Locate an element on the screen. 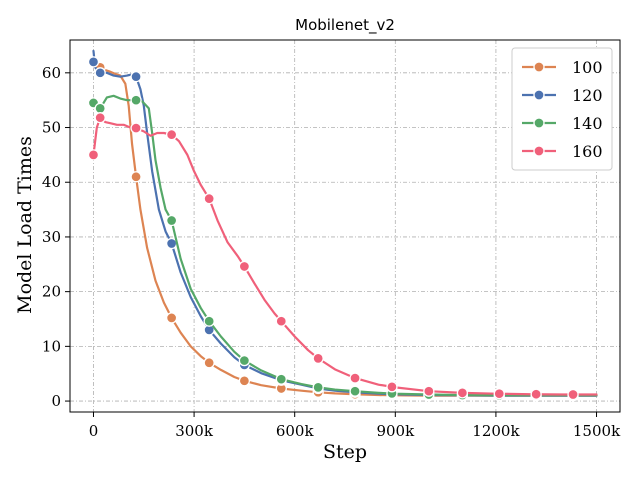  legend-item: 120 is located at coordinates (562, 95).